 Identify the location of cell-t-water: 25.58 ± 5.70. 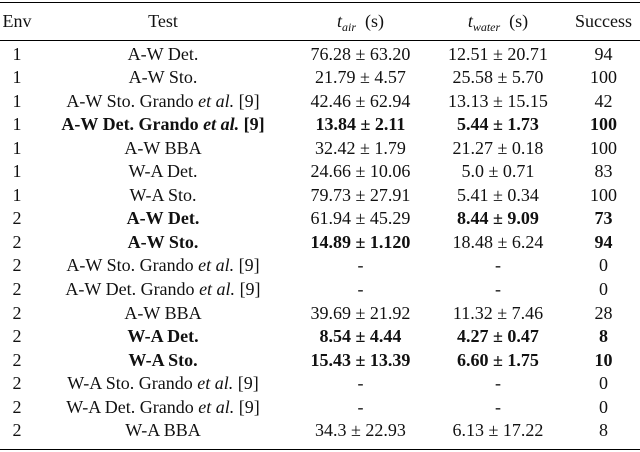
(498, 77).